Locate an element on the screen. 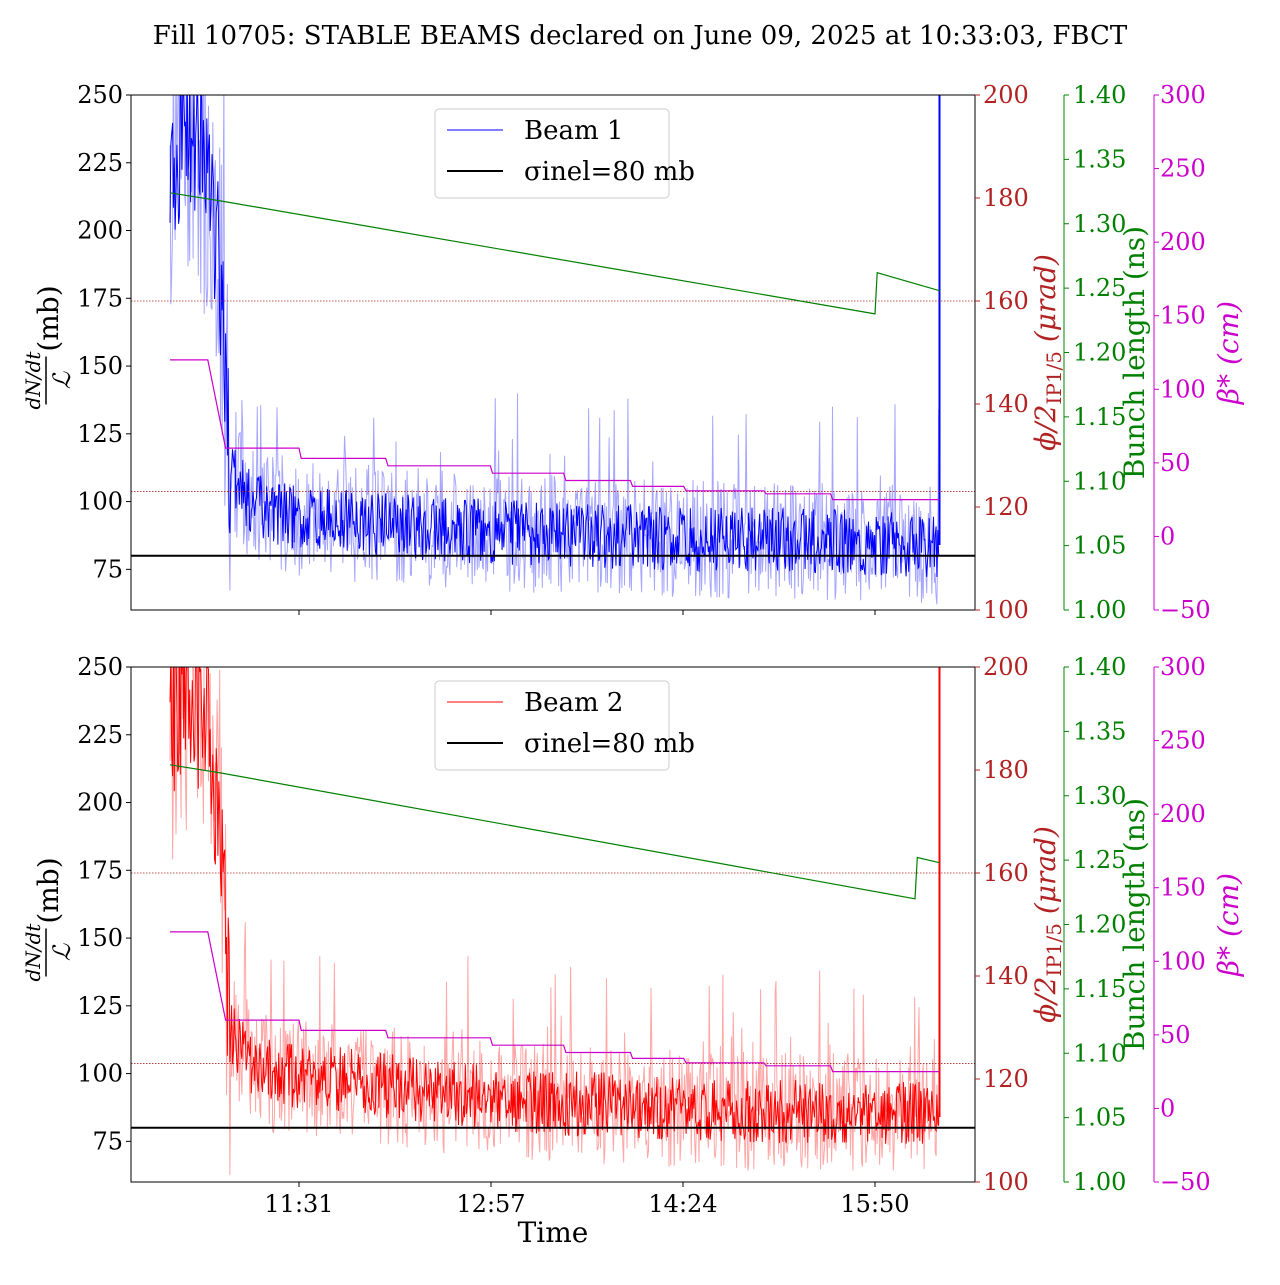  legend-label-beam-1: Beam 1 is located at coordinates (573, 131).